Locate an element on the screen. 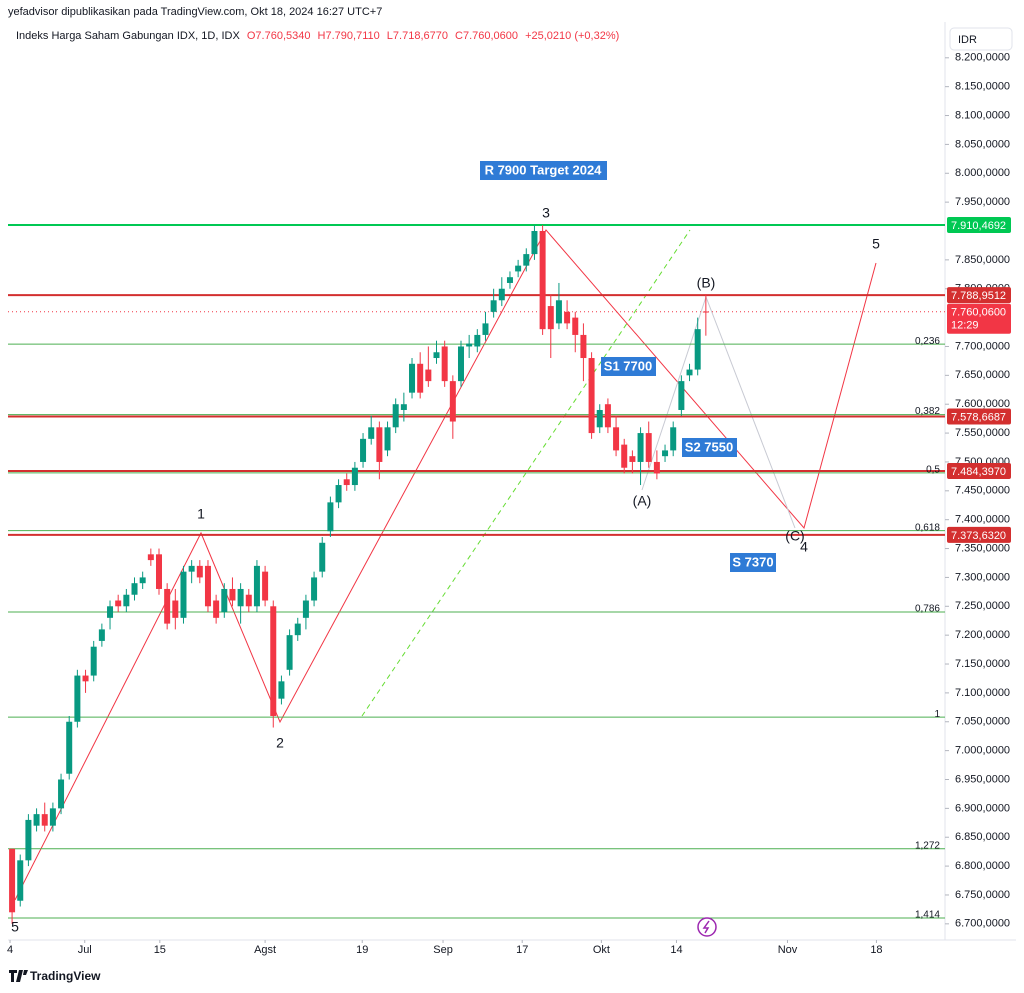 The image size is (1024, 993). change-label: +25,0210 (+0,32%) is located at coordinates (572, 36).